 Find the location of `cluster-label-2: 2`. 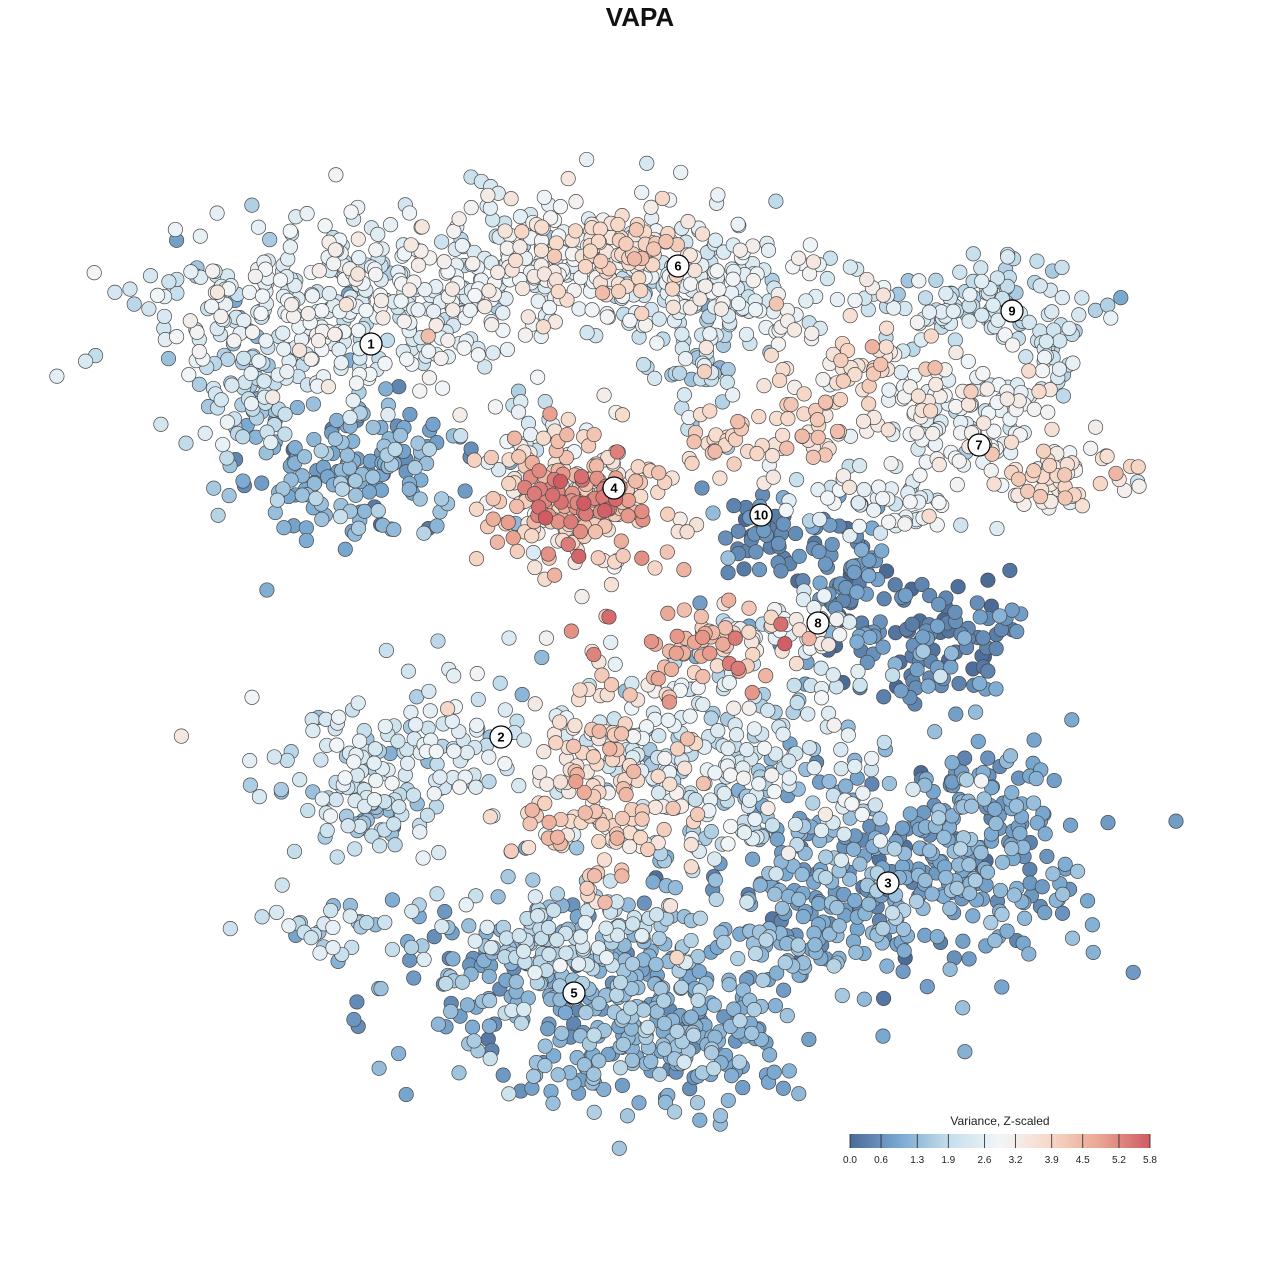

cluster-label-2: 2 is located at coordinates (501, 737).